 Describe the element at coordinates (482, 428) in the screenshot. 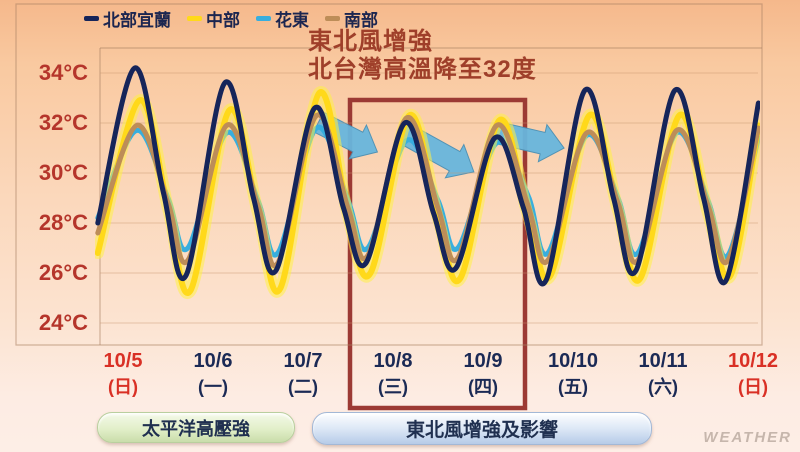

I see `northeast-wind-label: 東北風增強及影響` at that location.